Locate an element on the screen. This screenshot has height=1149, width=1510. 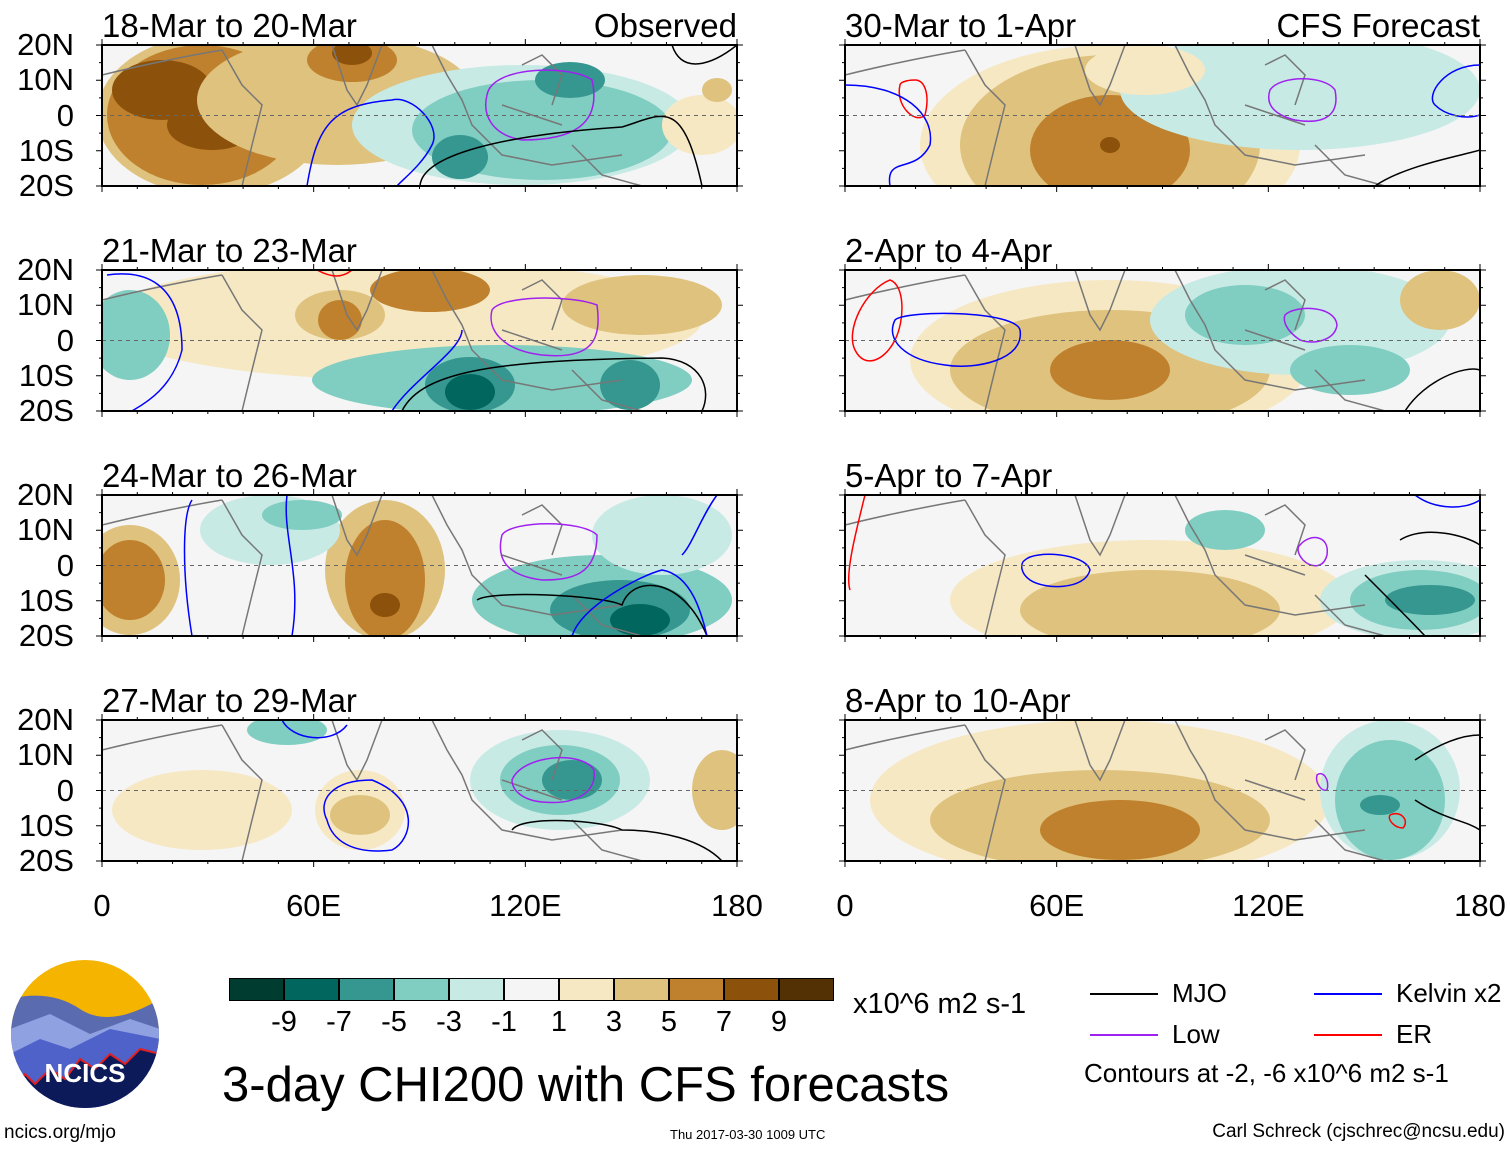
panel-source-tag: CFS Forecast is located at coordinates (1378, 25).